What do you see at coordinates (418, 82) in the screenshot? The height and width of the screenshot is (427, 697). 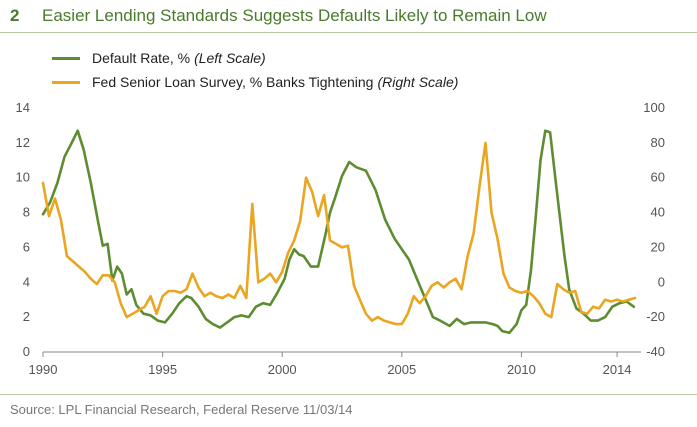 I see `legend-note-right-scale: (Right Scale)` at bounding box center [418, 82].